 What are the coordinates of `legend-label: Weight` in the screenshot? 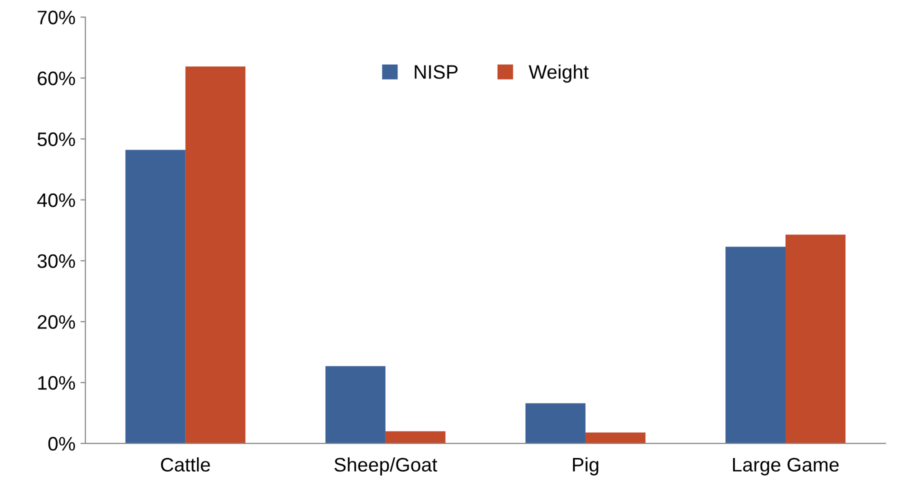 It's located at (558, 73).